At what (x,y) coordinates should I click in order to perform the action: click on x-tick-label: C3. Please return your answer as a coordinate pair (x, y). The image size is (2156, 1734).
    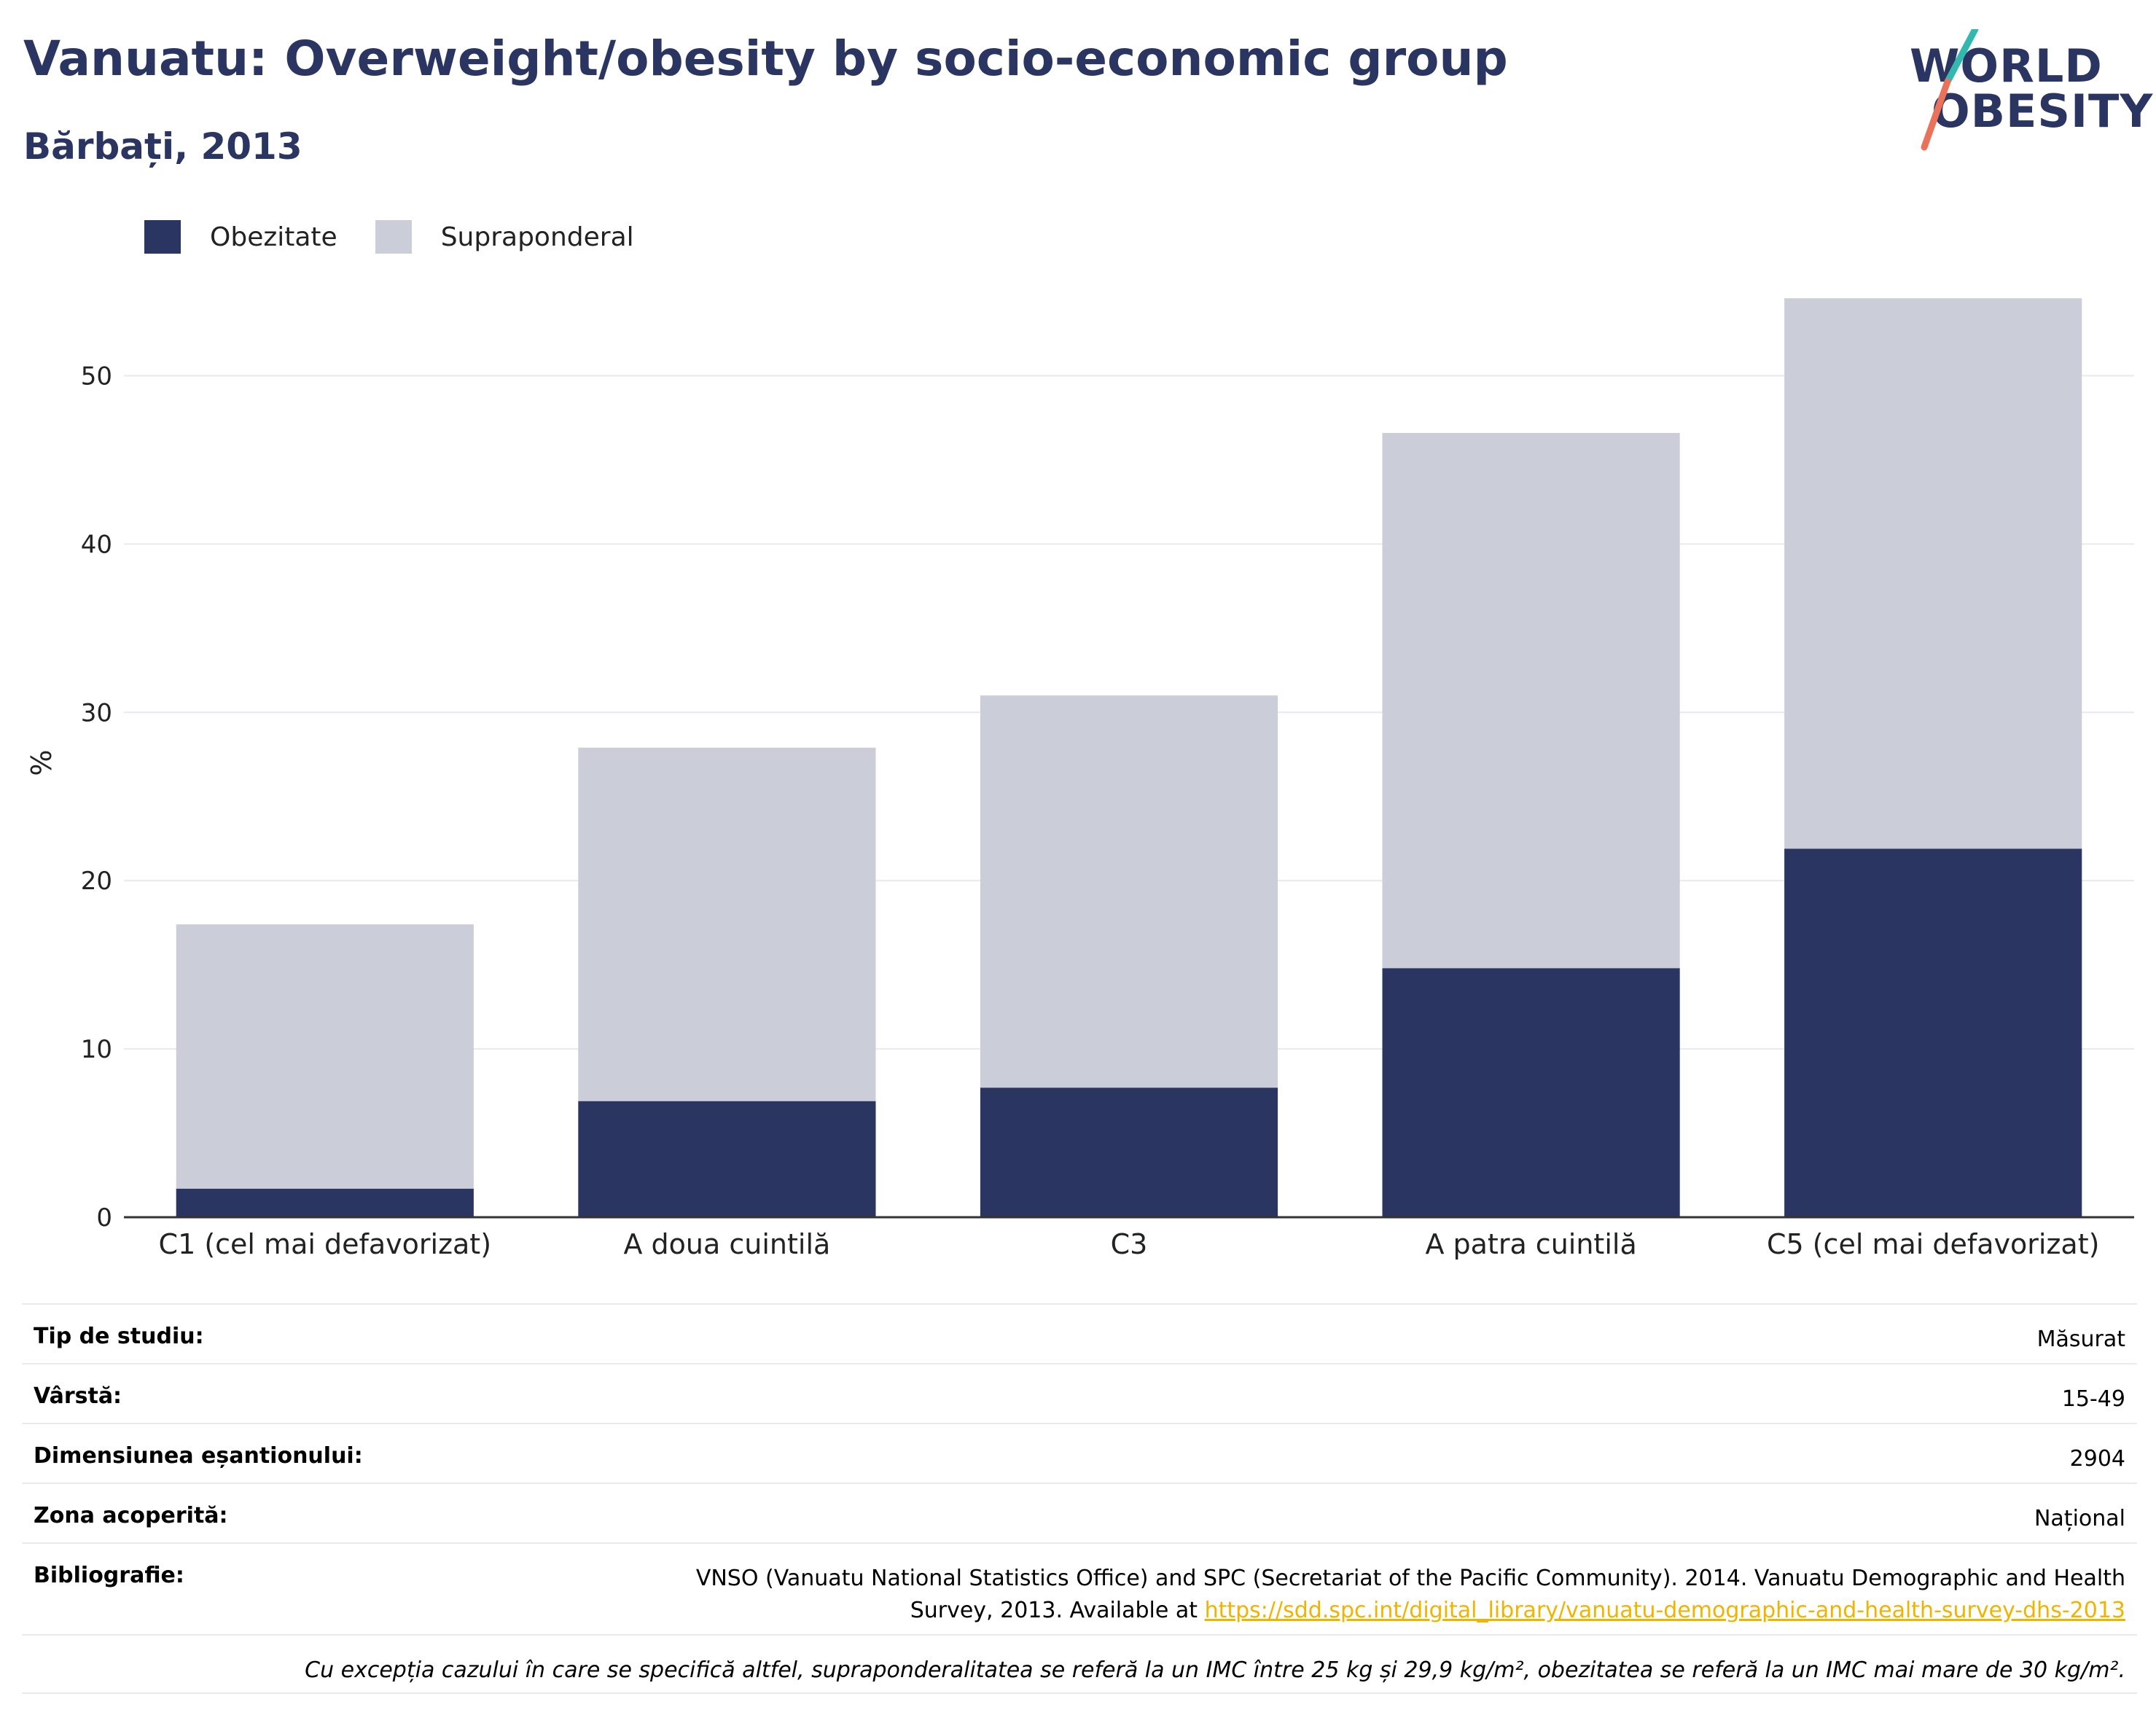
    Looking at the image, I should click on (1130, 1244).